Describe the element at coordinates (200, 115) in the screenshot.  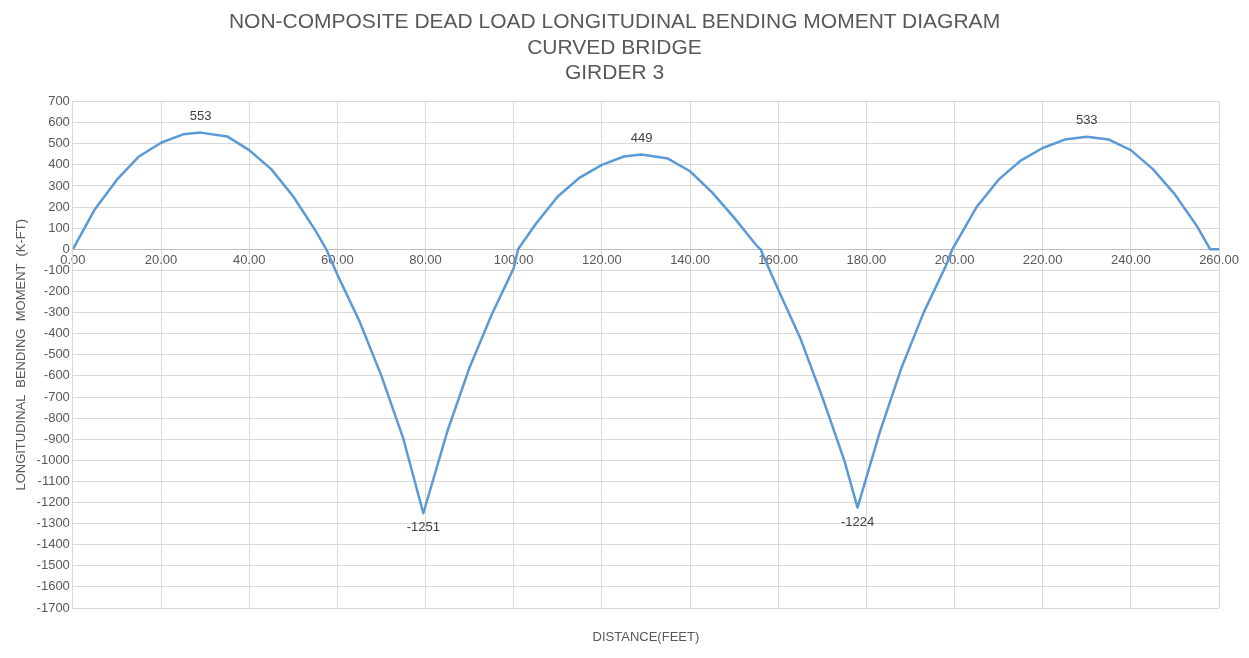
I see `annotation: 553` at that location.